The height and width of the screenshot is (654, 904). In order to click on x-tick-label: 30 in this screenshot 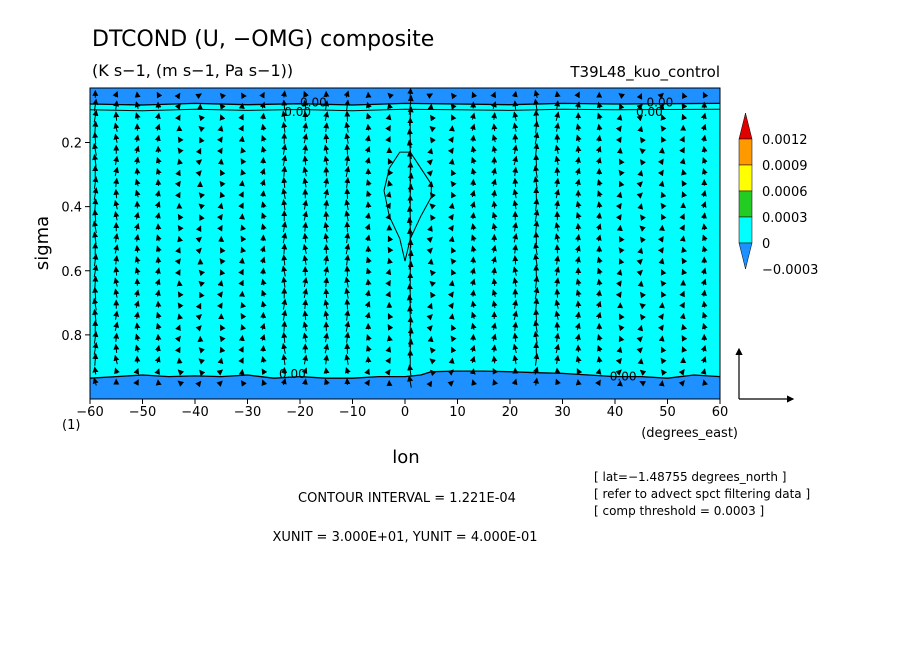, I will do `click(562, 412)`.